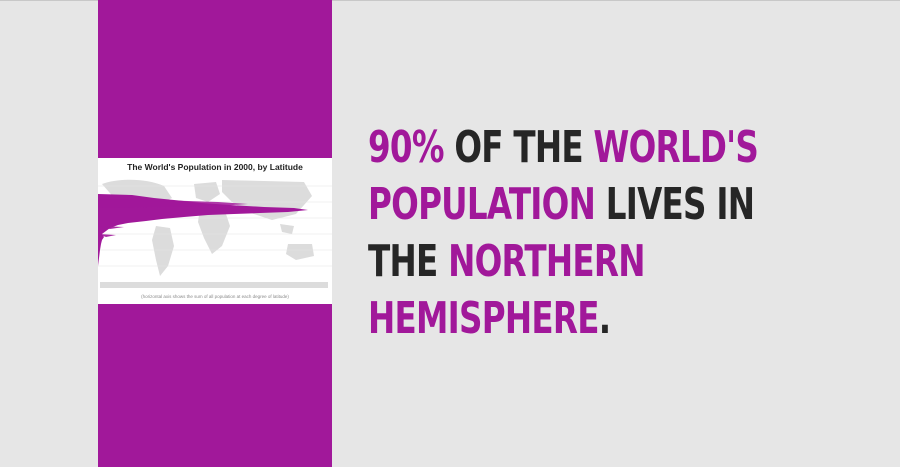 Image resolution: width=900 pixels, height=467 pixels. I want to click on latitude-population-chart, so click(215, 233).